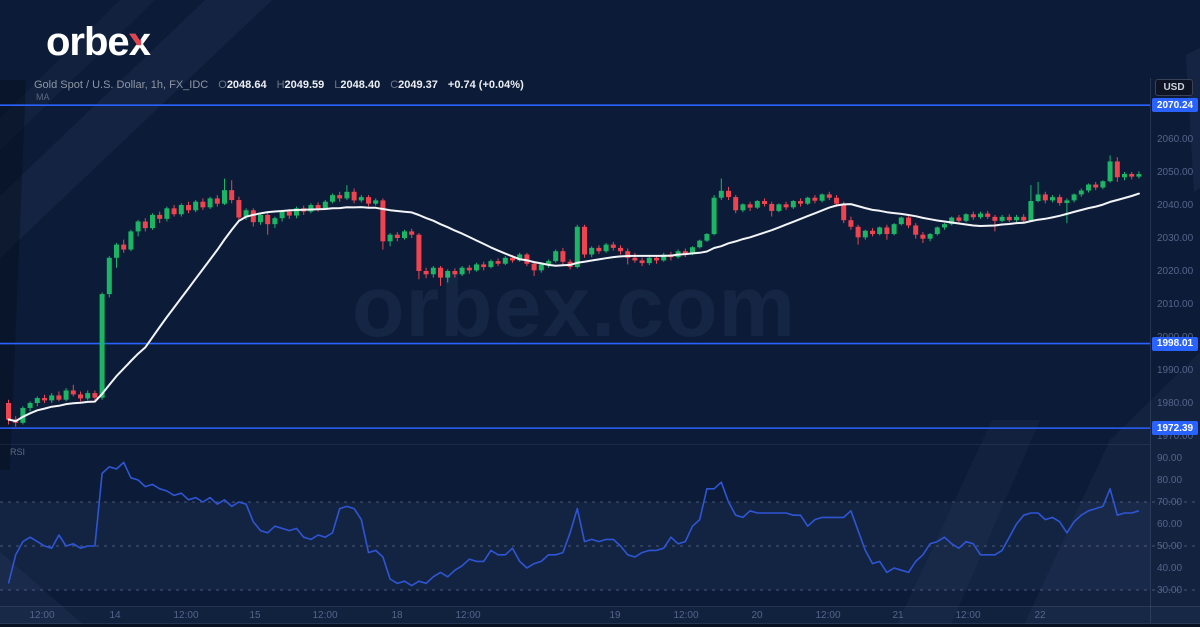 This screenshot has width=1200, height=627. I want to click on open-label: O, so click(222, 85).